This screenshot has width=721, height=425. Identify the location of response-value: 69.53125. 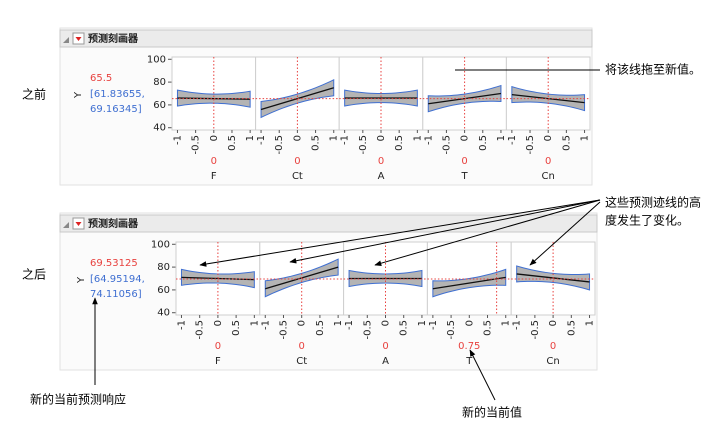
(114, 263).